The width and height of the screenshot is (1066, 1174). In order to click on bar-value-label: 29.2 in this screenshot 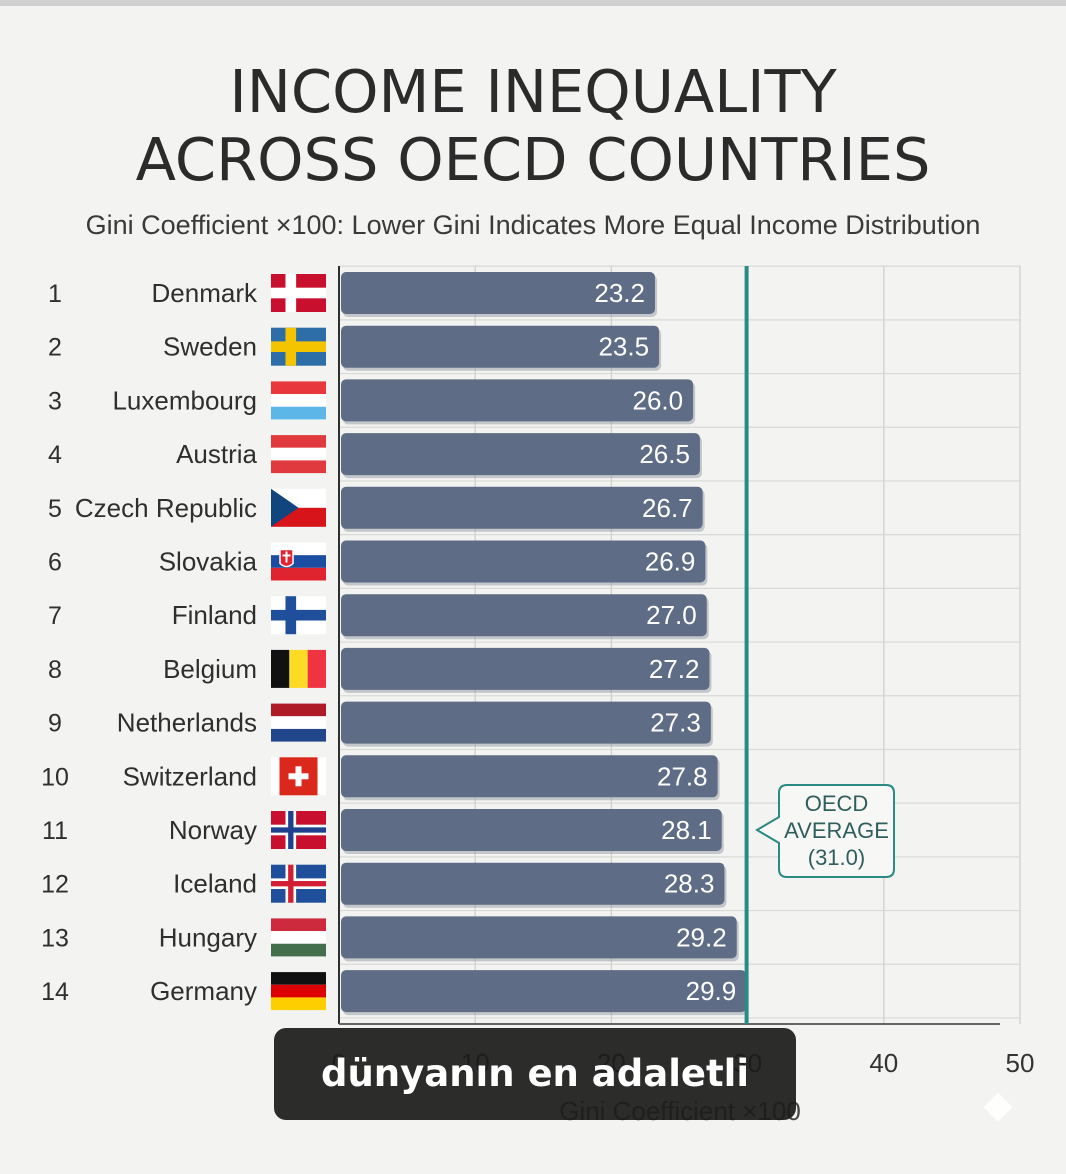, I will do `click(701, 937)`.